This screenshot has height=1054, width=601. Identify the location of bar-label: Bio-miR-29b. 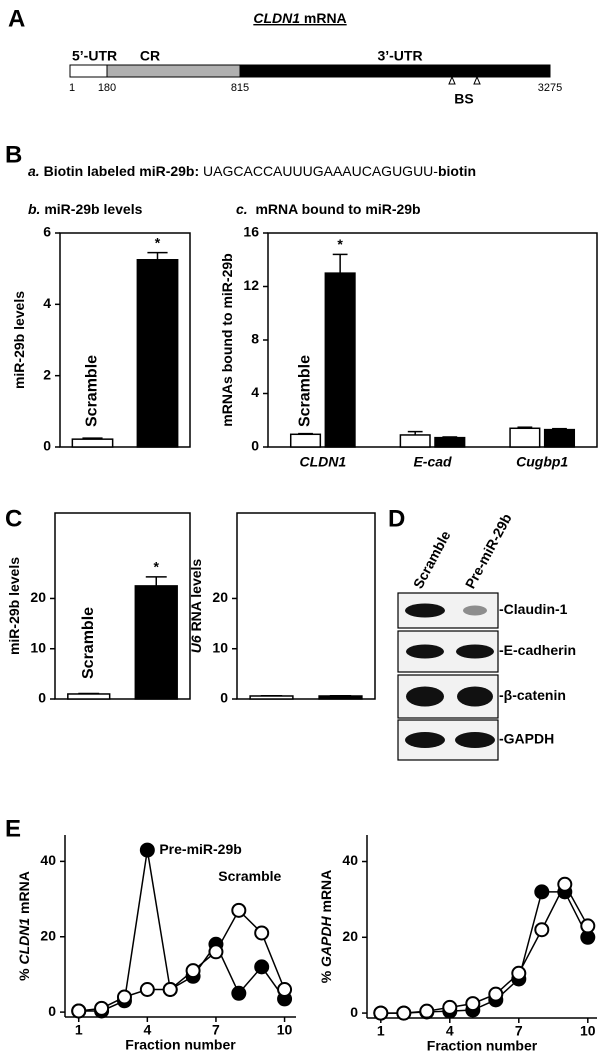
(157, 380).